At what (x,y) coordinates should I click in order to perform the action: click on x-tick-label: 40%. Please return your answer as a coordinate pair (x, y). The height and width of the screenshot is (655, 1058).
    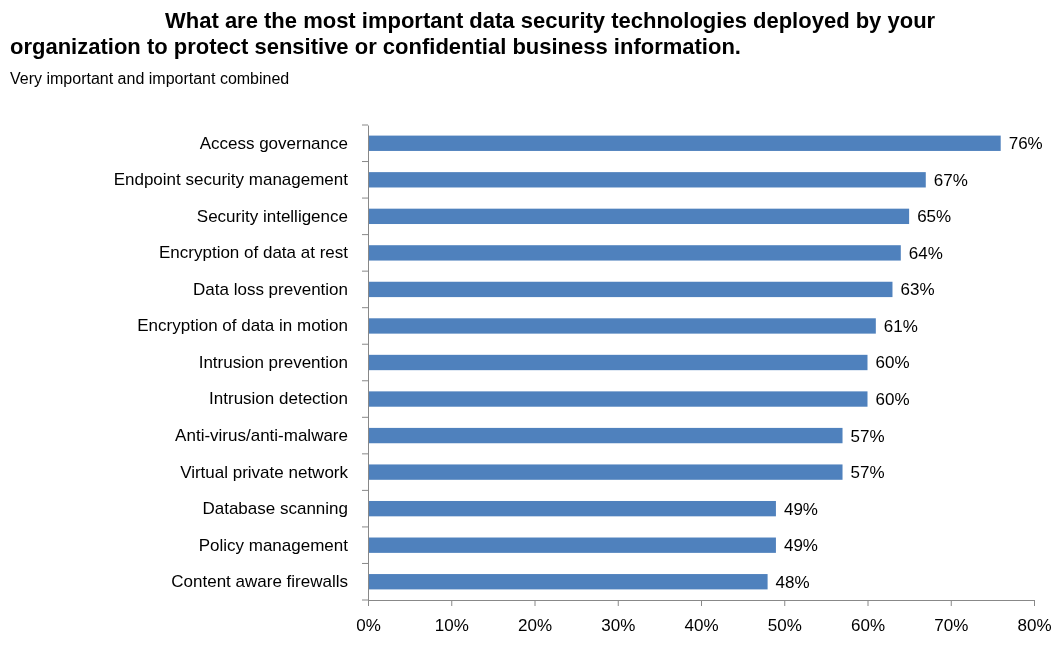
    Looking at the image, I should click on (701, 626).